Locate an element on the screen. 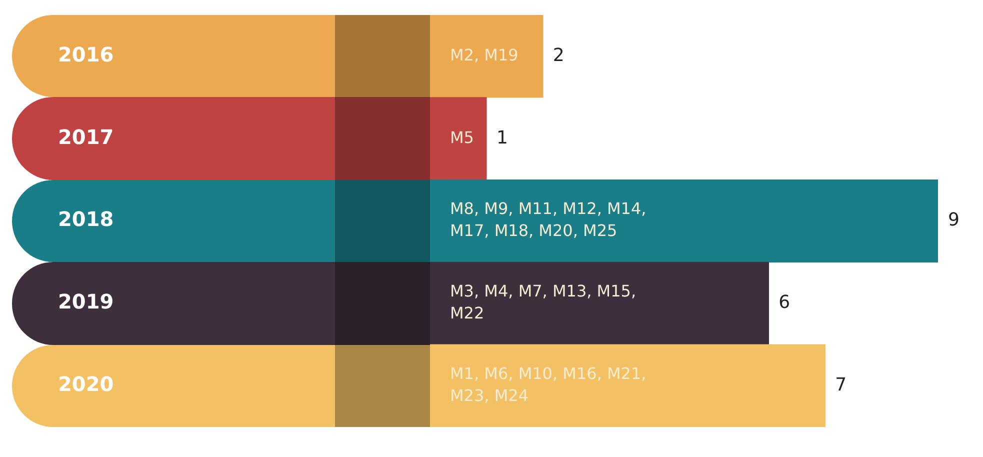 The height and width of the screenshot is (457, 983). y-tick-label: 2020 is located at coordinates (86, 384).